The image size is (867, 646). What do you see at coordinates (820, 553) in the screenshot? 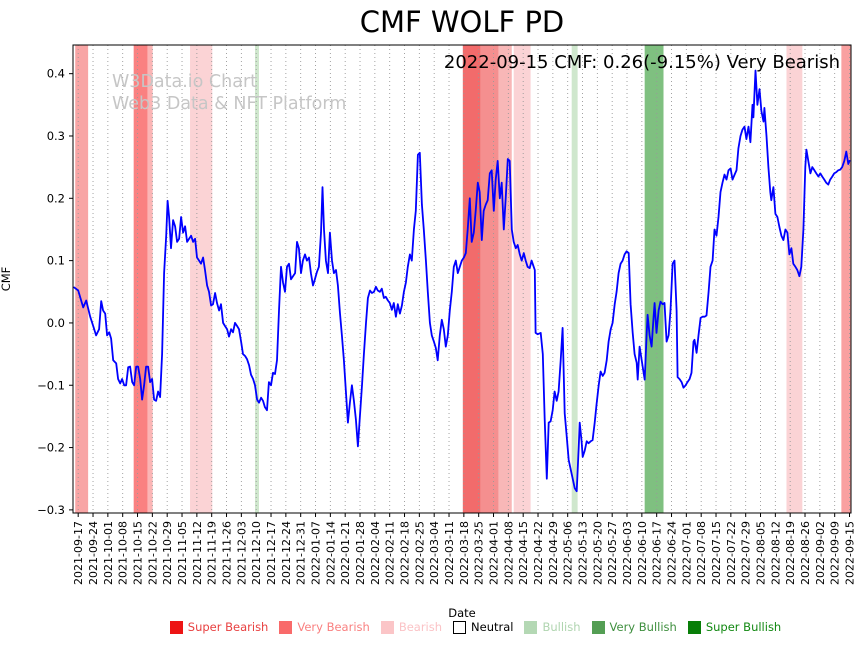
I see `x-tick-label: 2022-09-02` at bounding box center [820, 553].